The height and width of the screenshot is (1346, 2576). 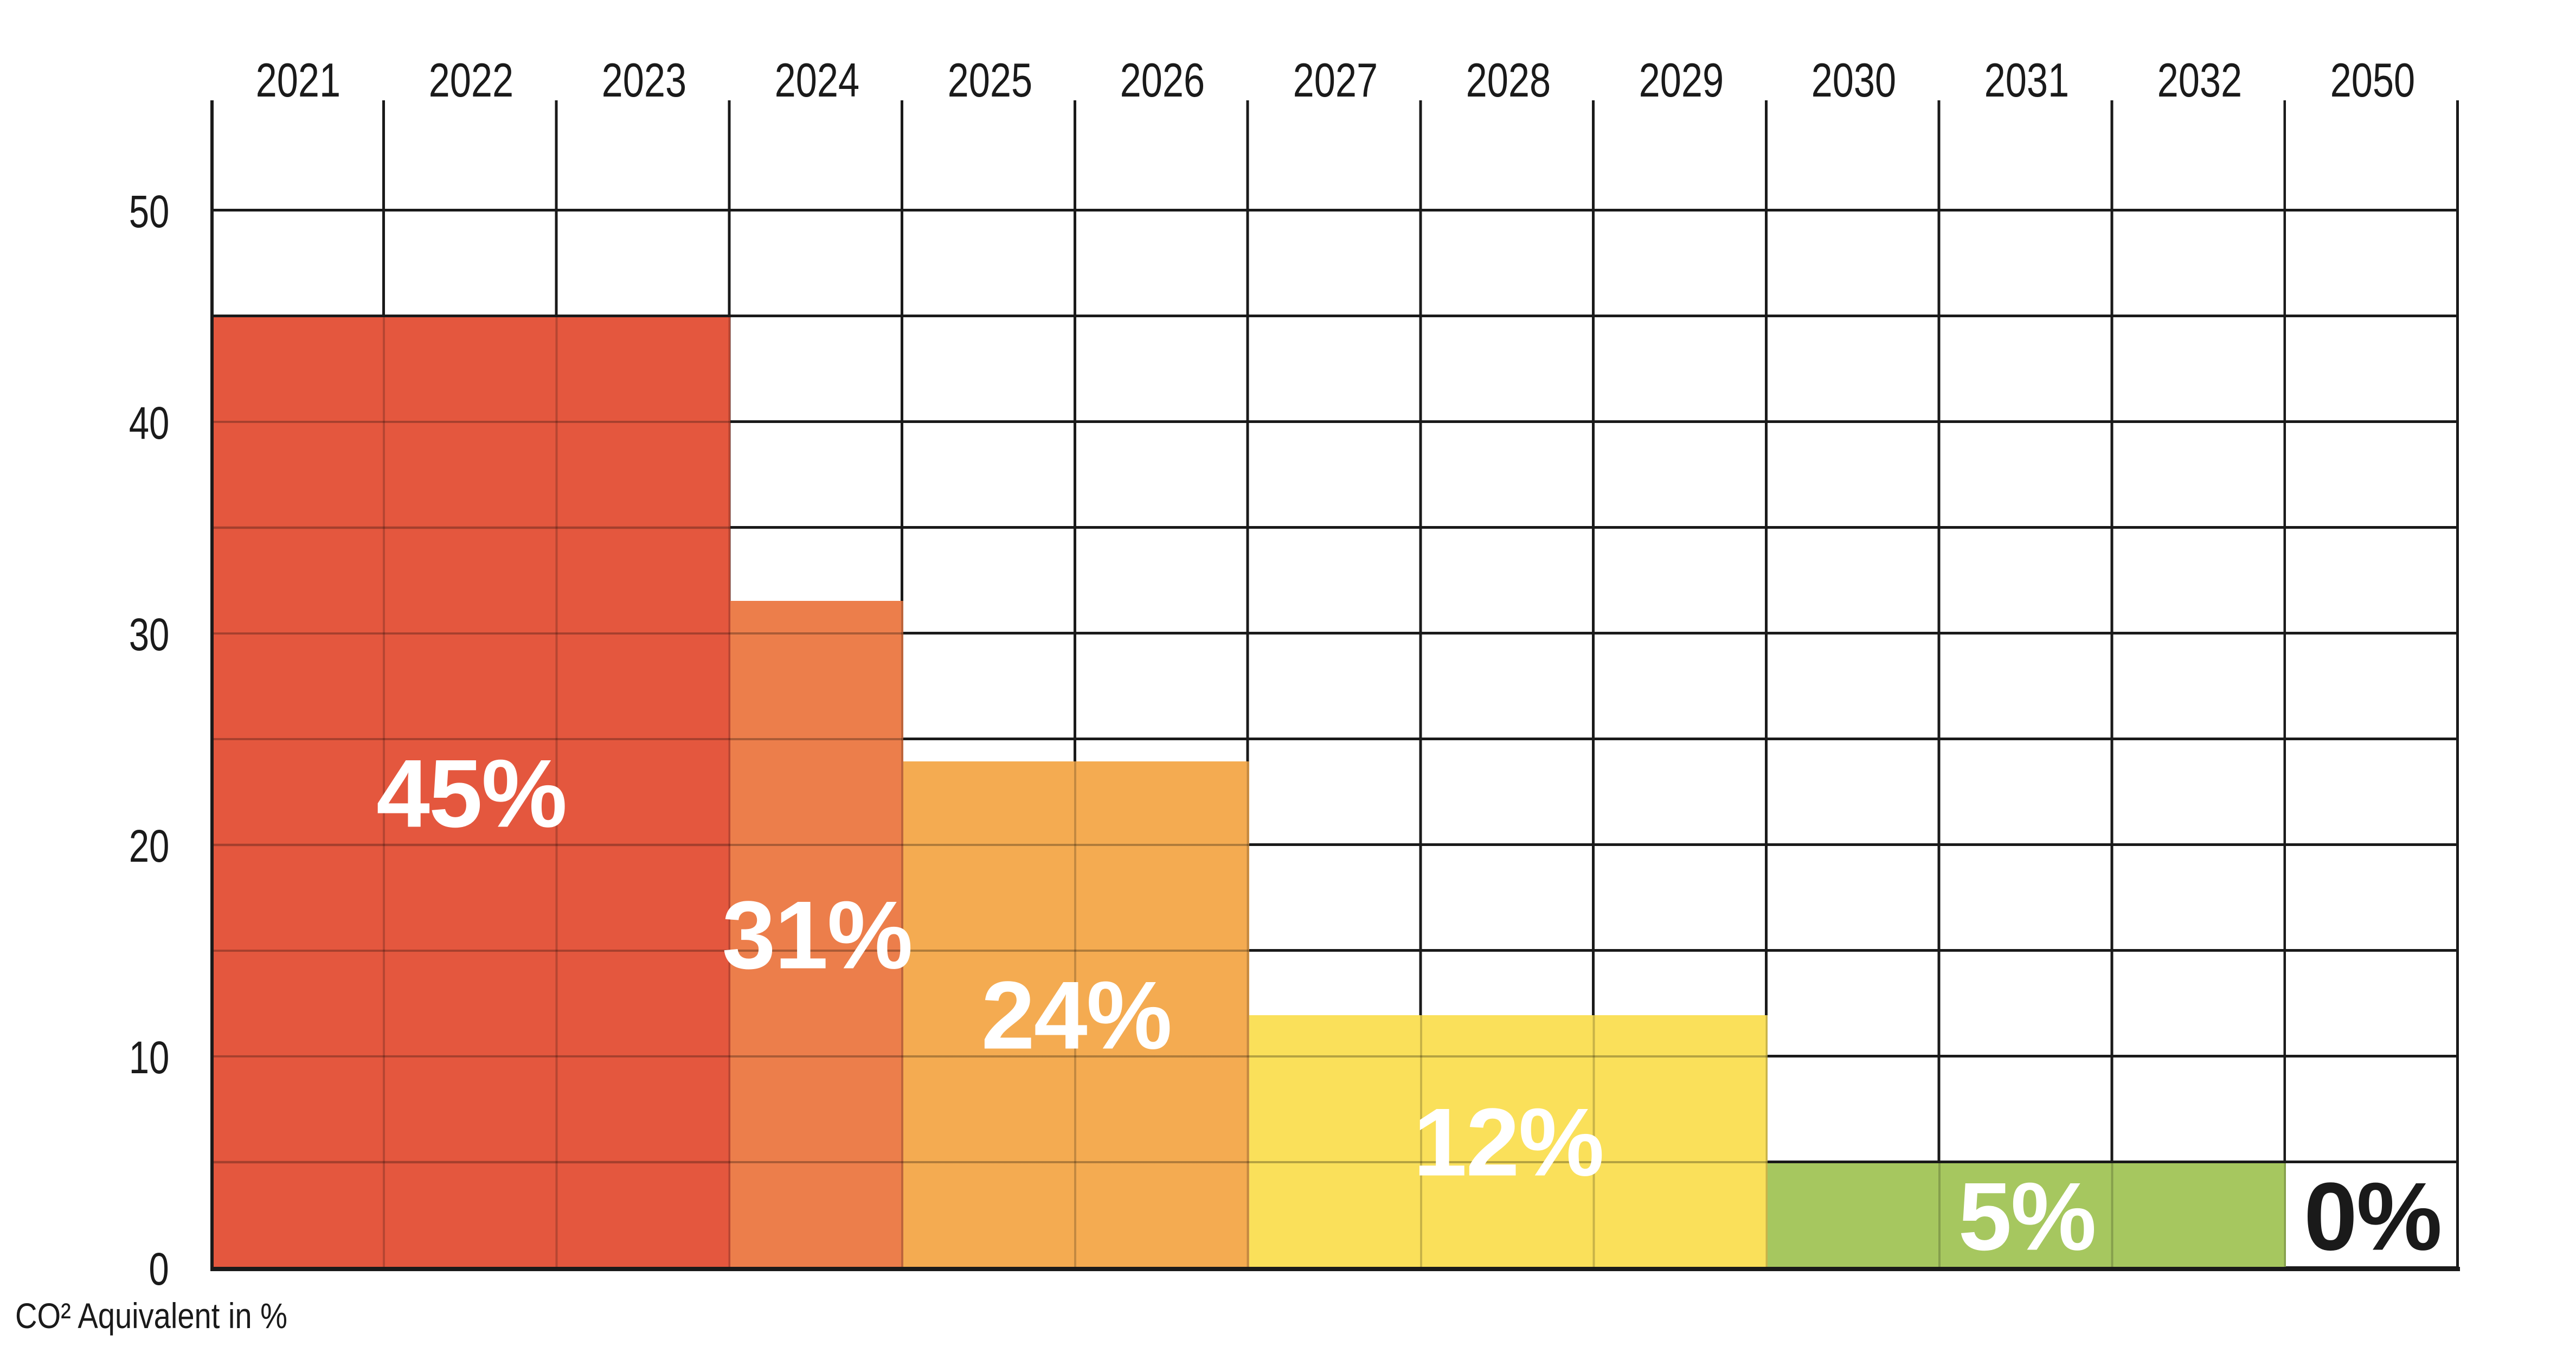 What do you see at coordinates (149, 211) in the screenshot?
I see `y-tick-text: 50` at bounding box center [149, 211].